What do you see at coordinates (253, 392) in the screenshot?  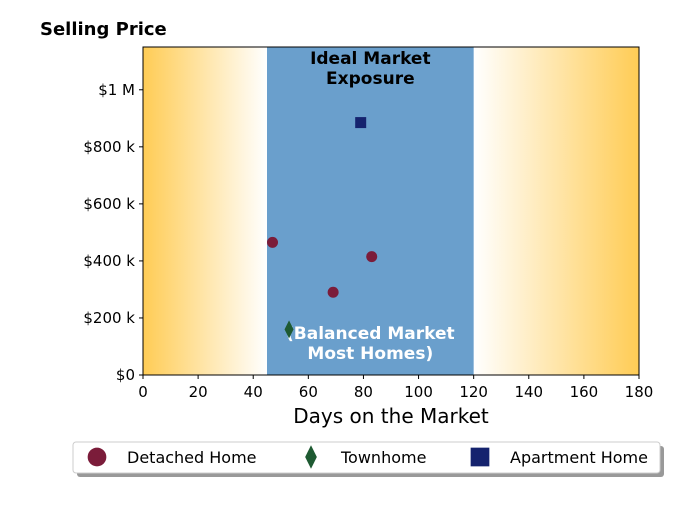 I see `x-tick-label: 40` at bounding box center [253, 392].